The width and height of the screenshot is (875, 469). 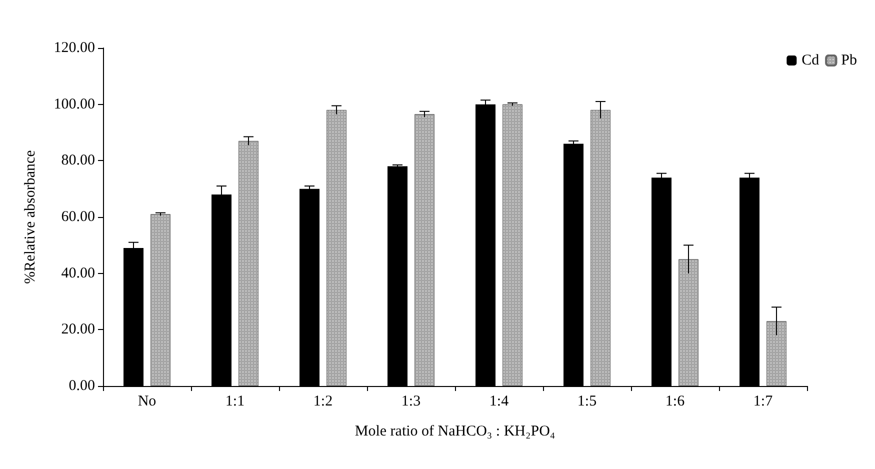 I want to click on x-tick-label: 1:3, so click(x=411, y=402).